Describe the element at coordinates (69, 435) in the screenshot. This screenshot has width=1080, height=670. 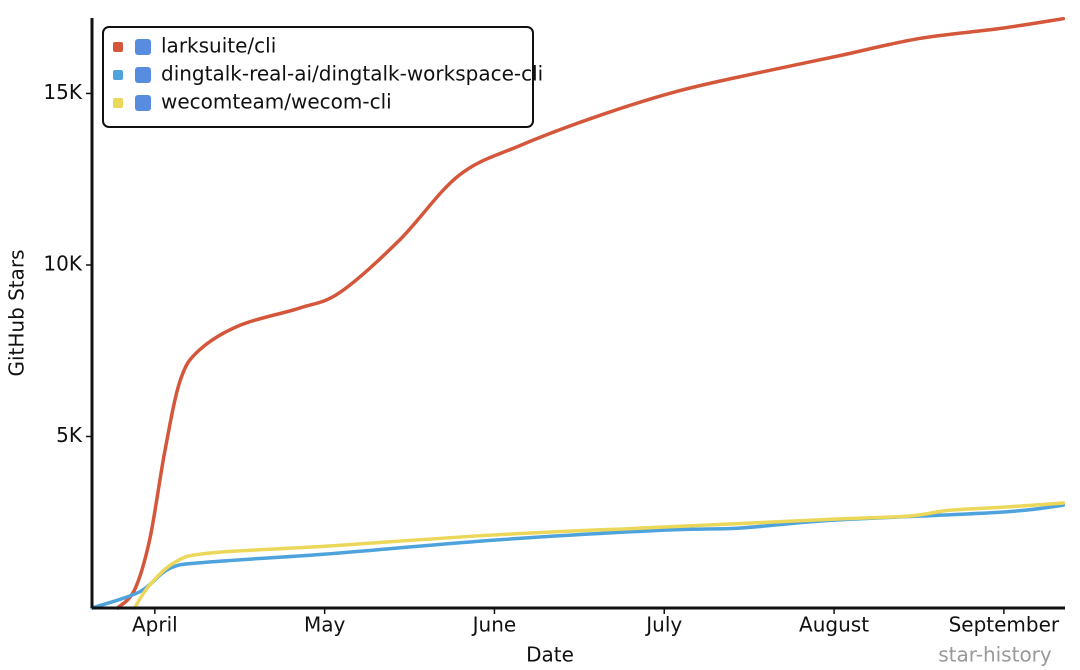
I see `y-tick-label: 5K` at that location.